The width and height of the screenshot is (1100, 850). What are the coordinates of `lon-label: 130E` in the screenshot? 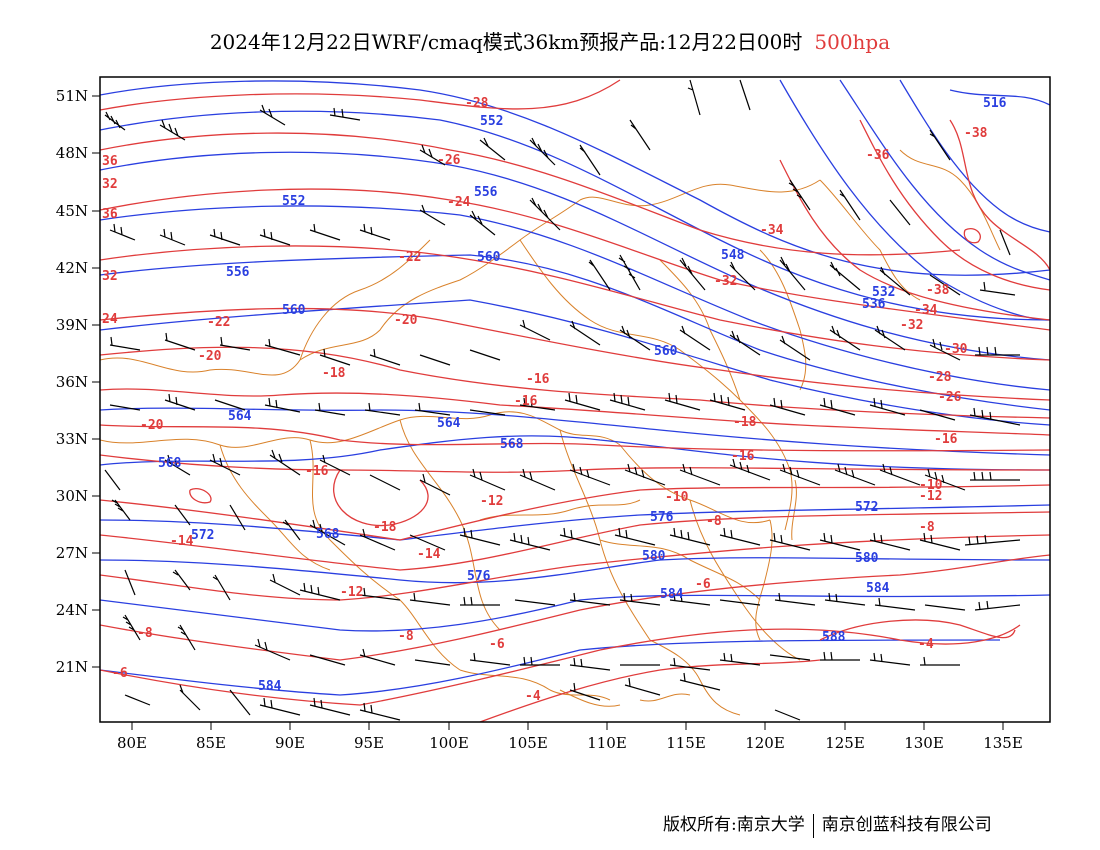 It's located at (924, 743).